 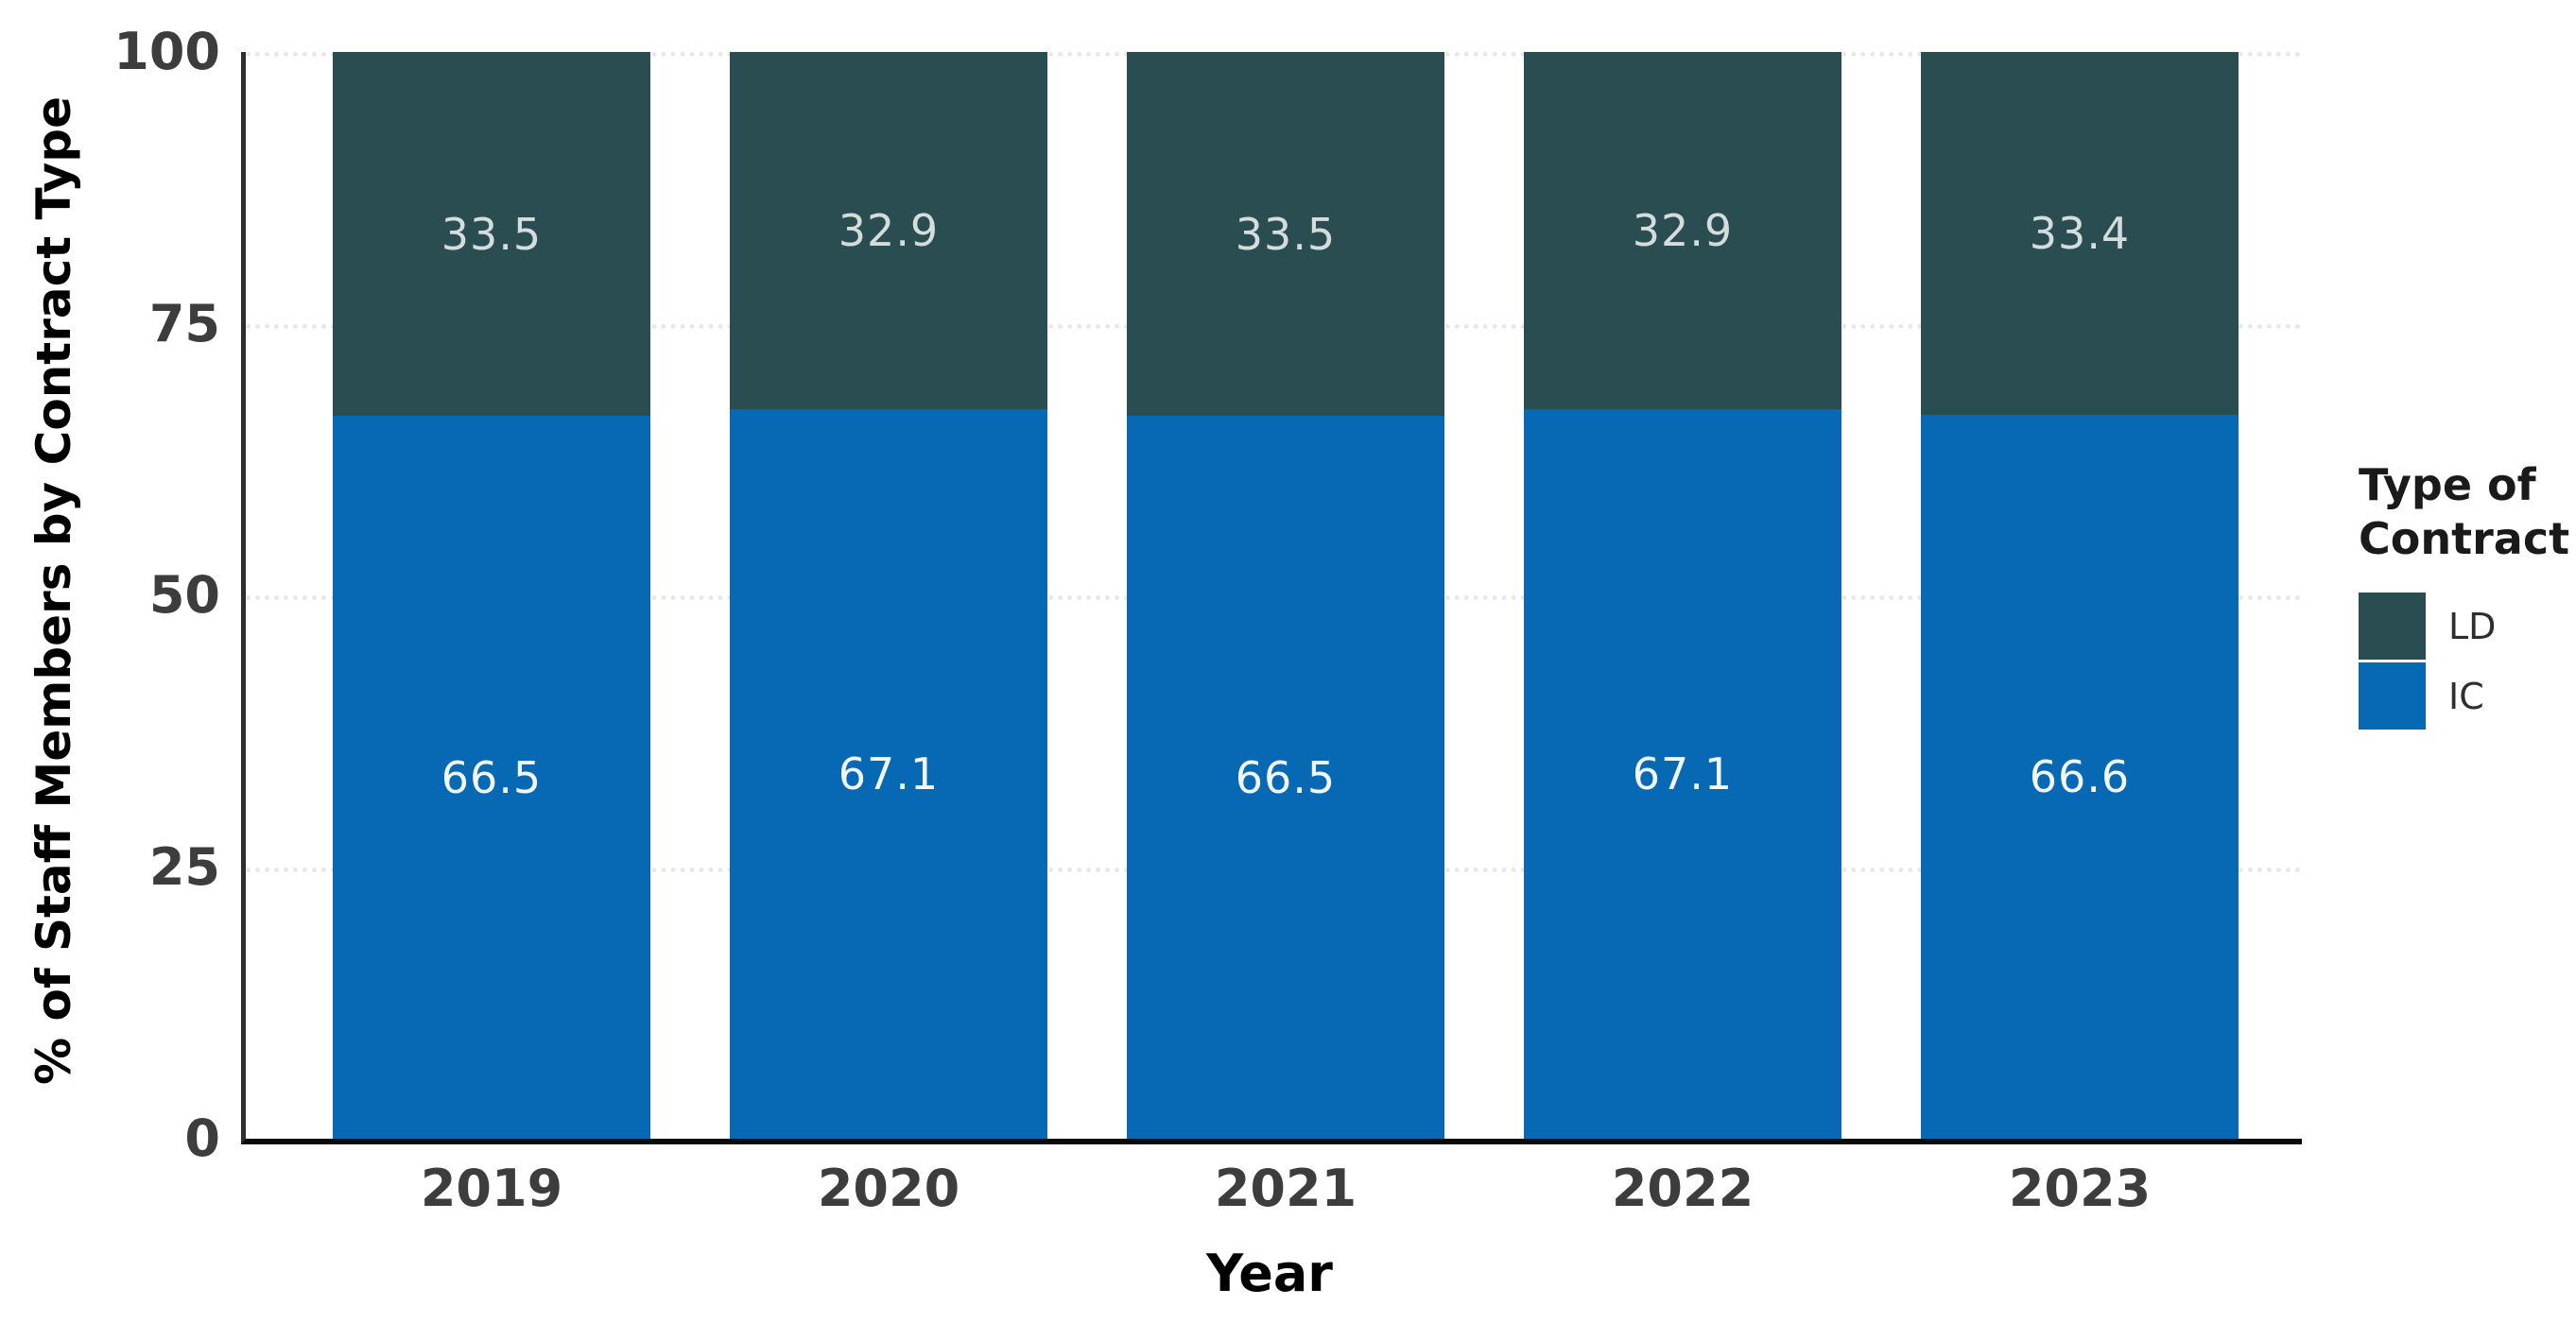 I want to click on bar-segment-2021-IC: 66.5, so click(x=1285, y=777).